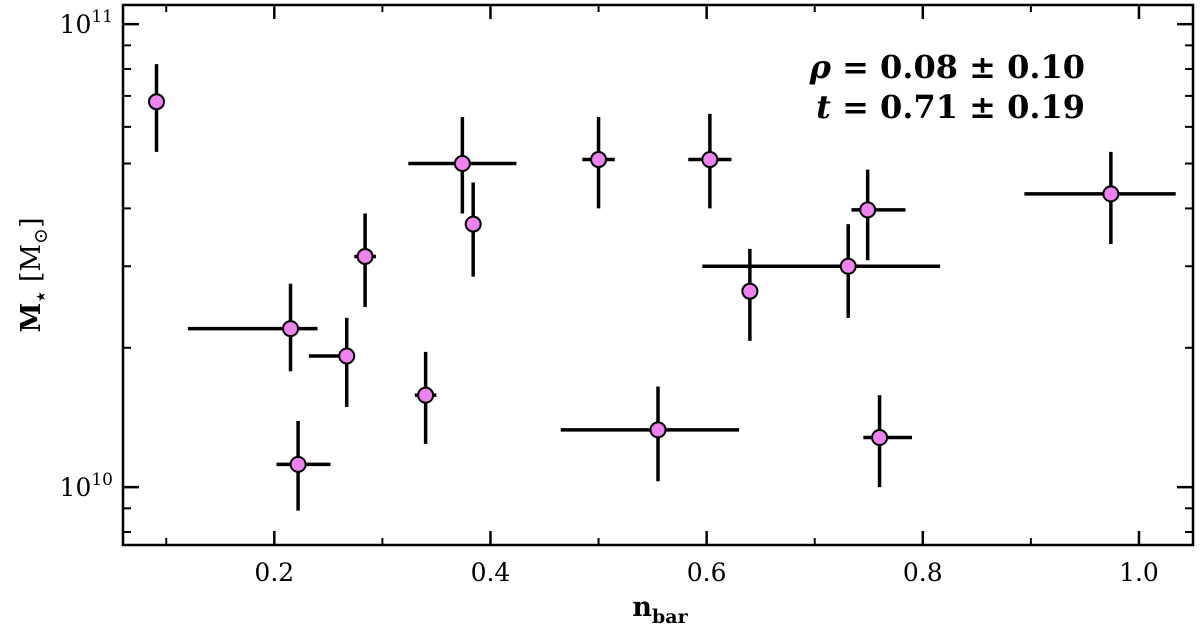 Image resolution: width=1200 pixels, height=626 pixels. I want to click on y-axis-unit-open: [M, so click(31, 267).